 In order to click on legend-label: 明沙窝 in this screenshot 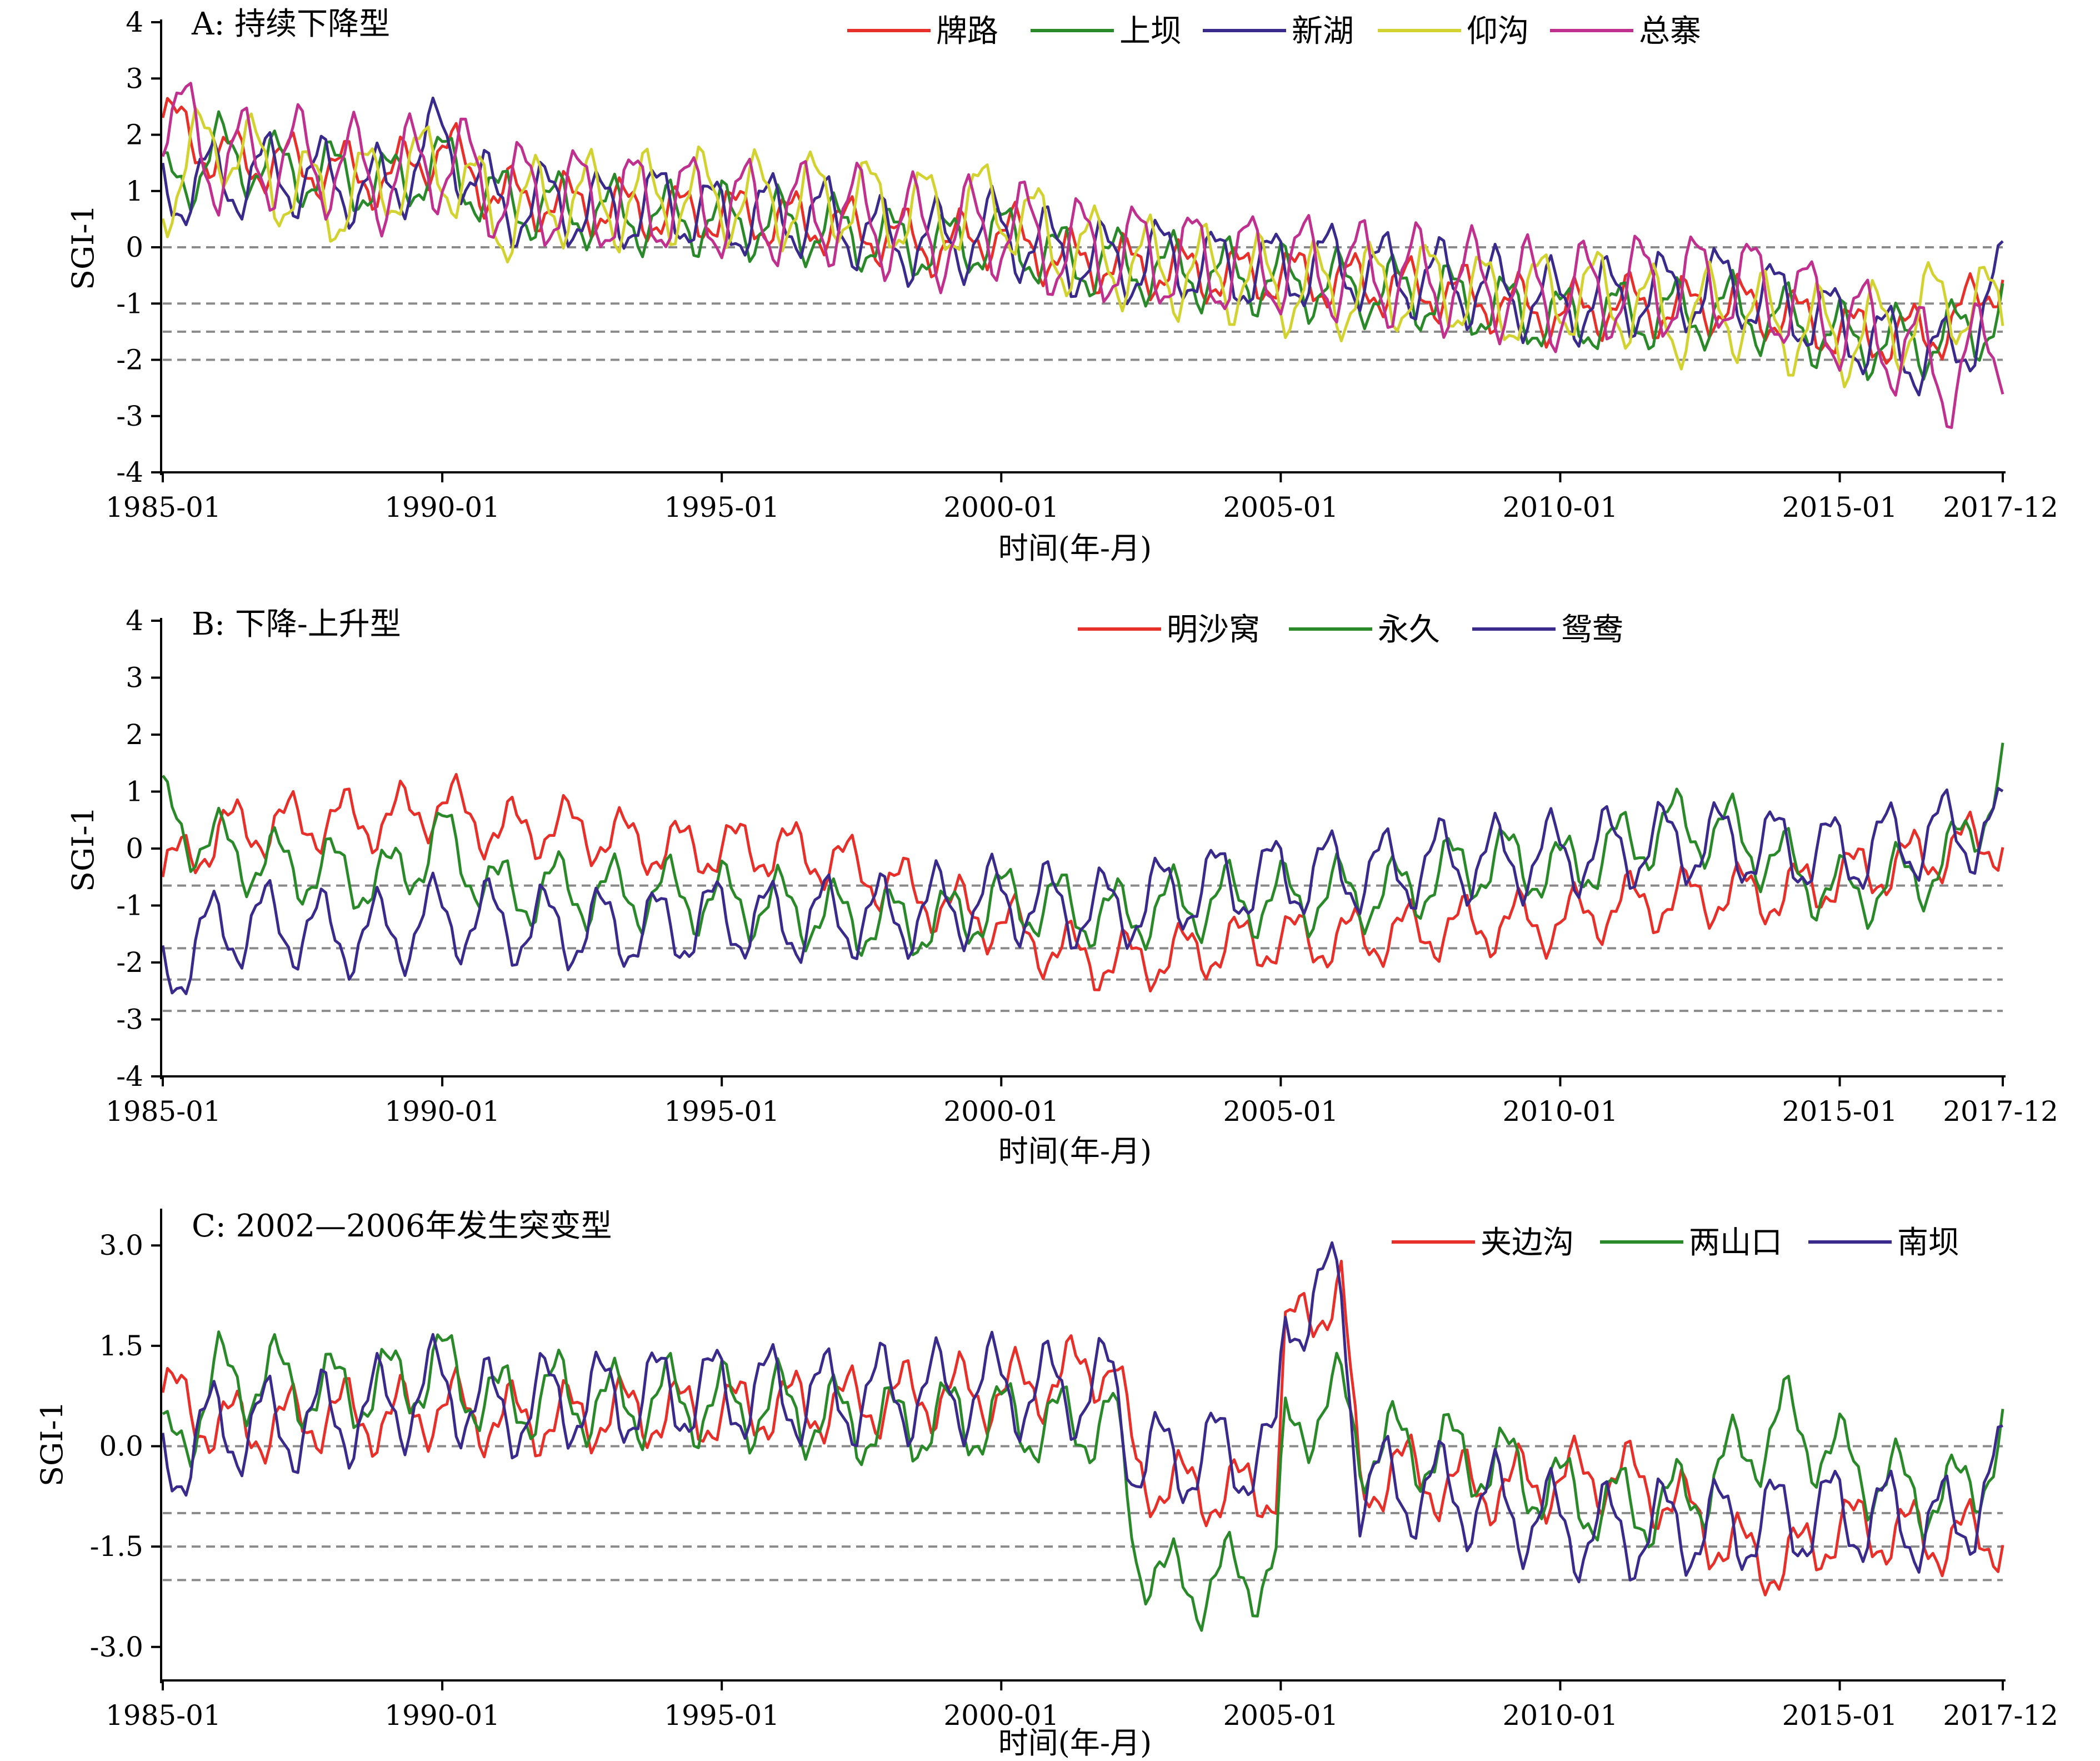, I will do `click(1214, 630)`.